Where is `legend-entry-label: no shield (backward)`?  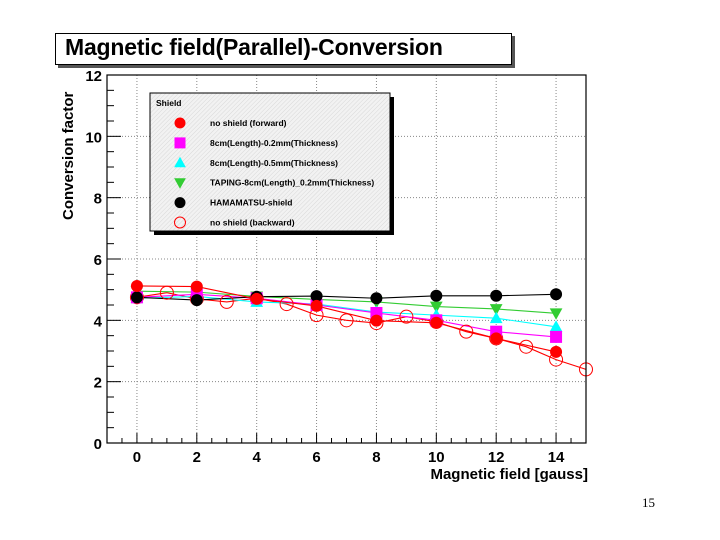 legend-entry-label: no shield (backward) is located at coordinates (252, 223).